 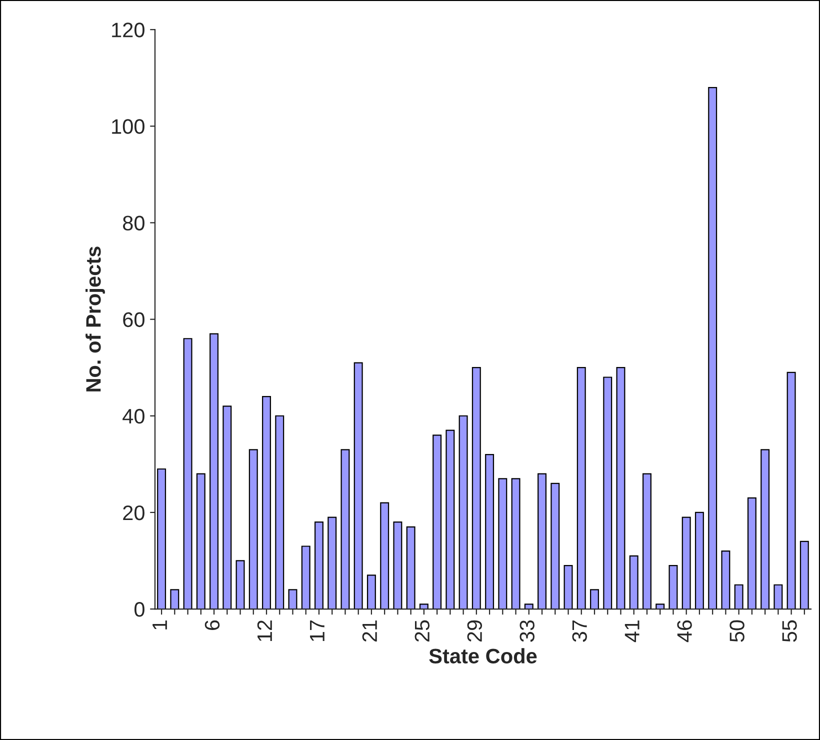 What do you see at coordinates (632, 631) in the screenshot?
I see `x-tick-label: 41` at bounding box center [632, 631].